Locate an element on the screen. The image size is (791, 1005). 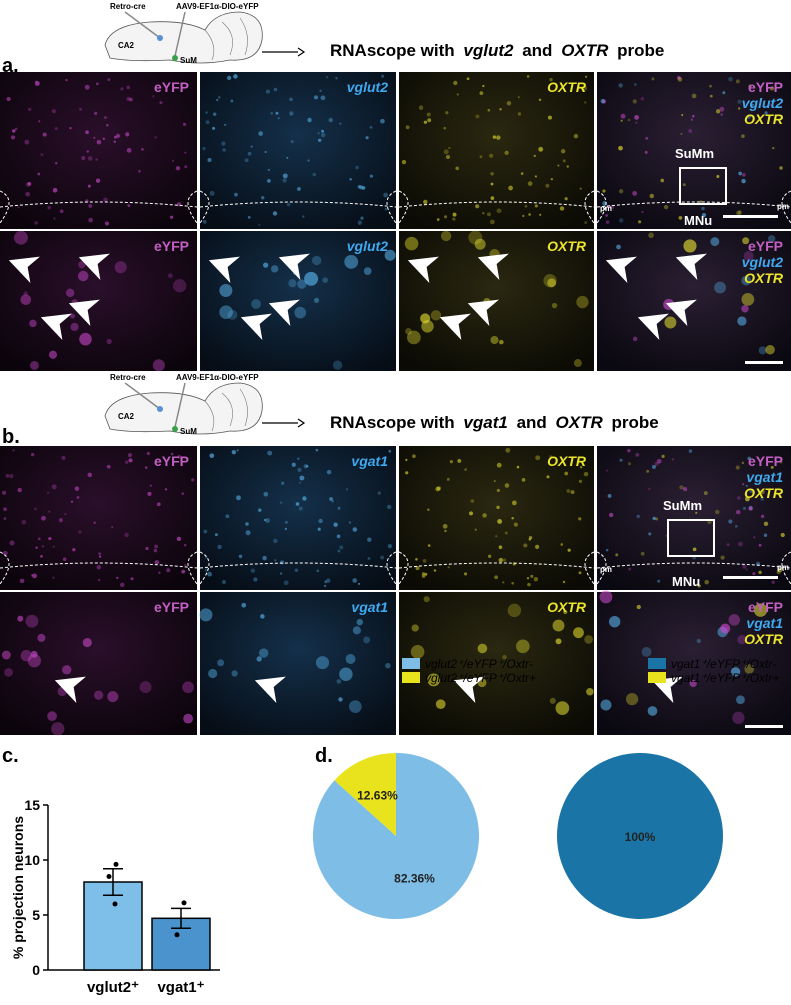
y-axis-label: % projection neurons is located at coordinates (18, 887).